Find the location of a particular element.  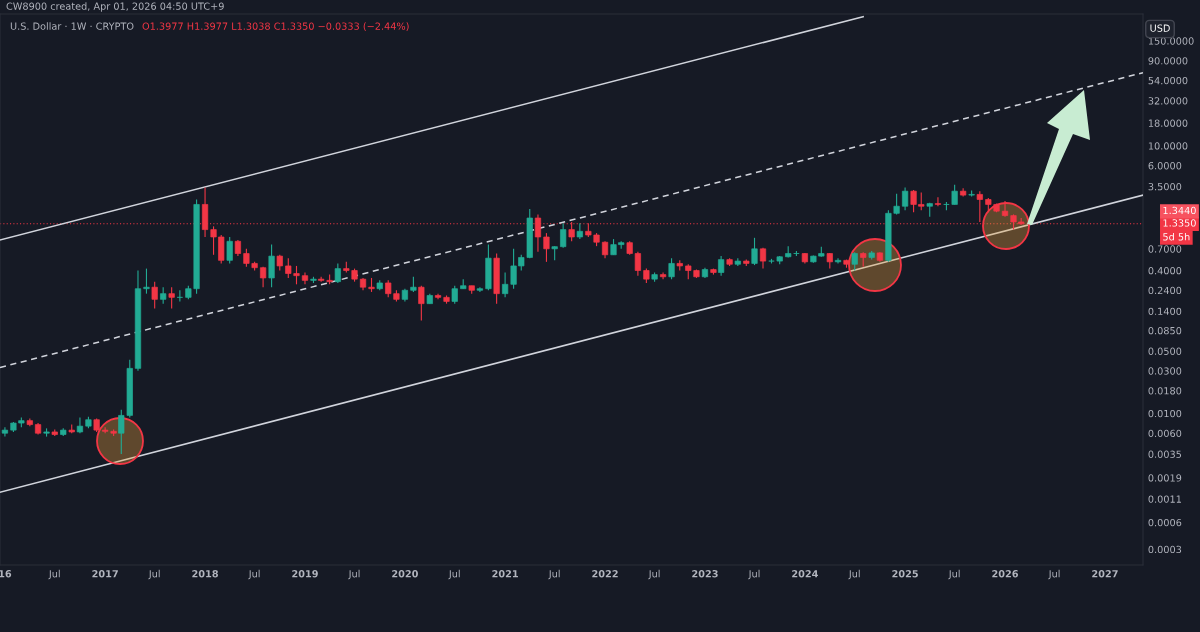

y-tick-label: 18.0000 is located at coordinates (1168, 123).